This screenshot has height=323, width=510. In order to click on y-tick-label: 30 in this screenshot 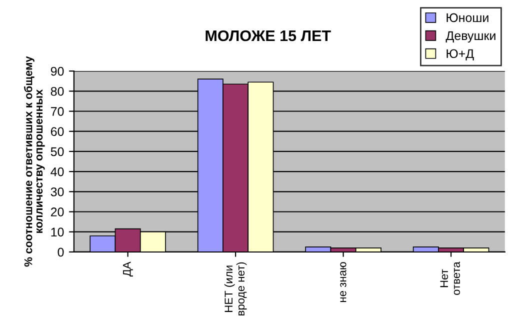, I will do `click(57, 191)`.